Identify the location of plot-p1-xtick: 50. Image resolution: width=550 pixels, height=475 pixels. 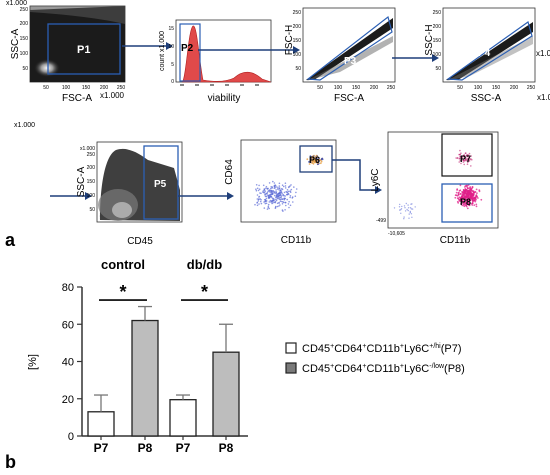
(46, 88).